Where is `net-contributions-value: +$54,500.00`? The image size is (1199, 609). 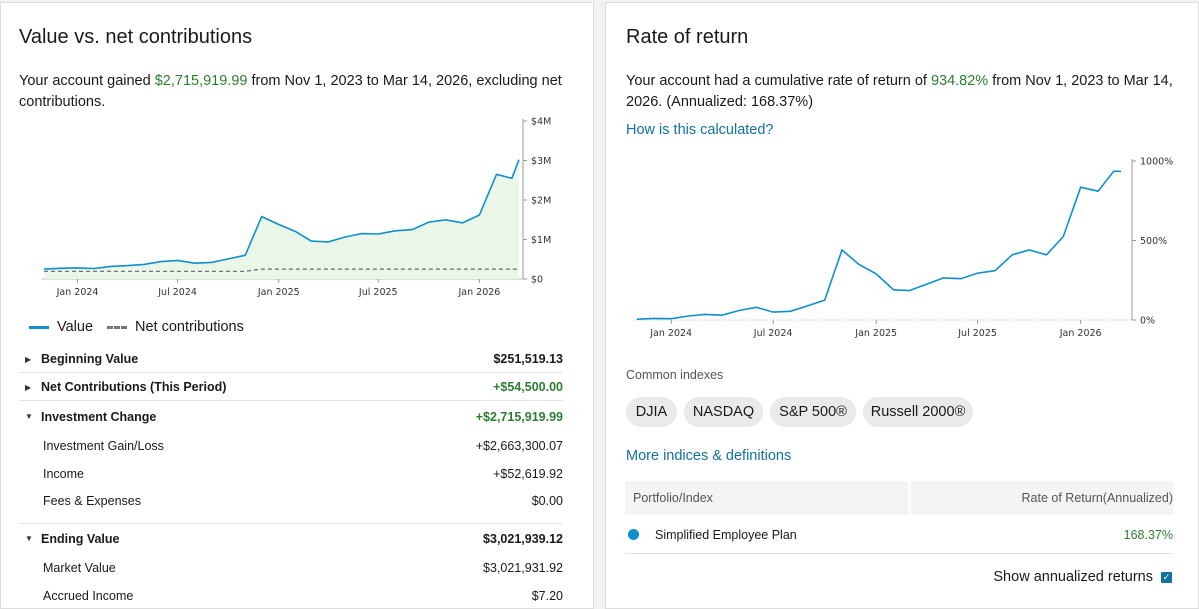
net-contributions-value: +$54,500.00 is located at coordinates (528, 387).